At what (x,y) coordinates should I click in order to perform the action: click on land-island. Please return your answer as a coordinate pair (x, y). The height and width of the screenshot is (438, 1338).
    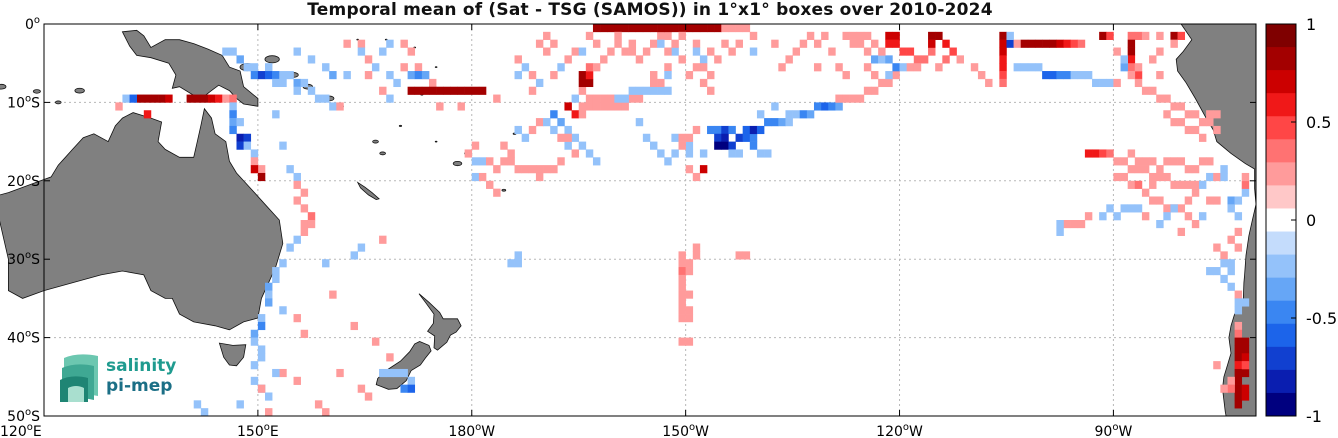
    Looking at the image, I should click on (382, 153).